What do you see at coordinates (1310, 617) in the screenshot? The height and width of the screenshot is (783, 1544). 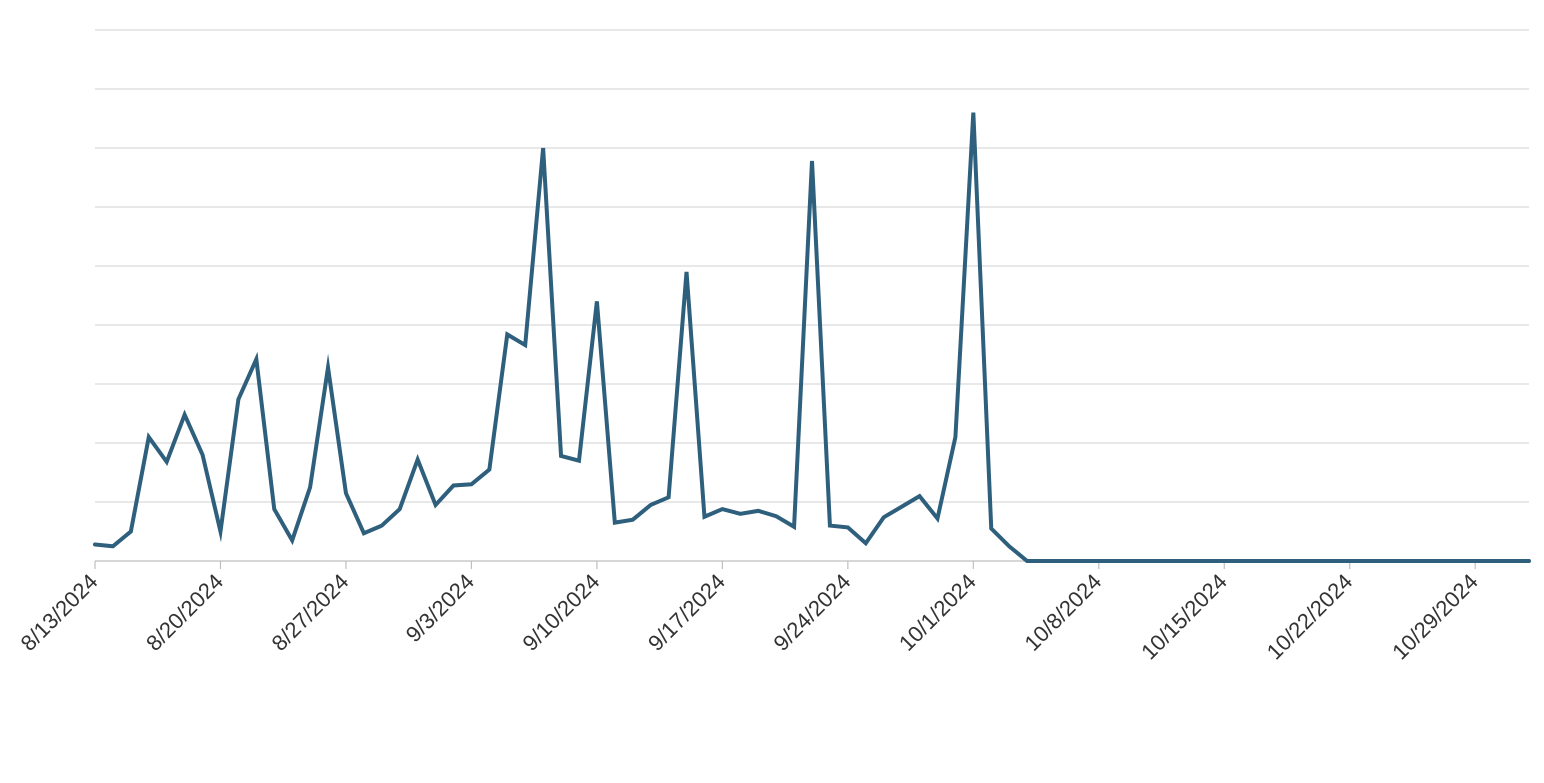 I see `x-tick-label: 10/22/2024` at bounding box center [1310, 617].